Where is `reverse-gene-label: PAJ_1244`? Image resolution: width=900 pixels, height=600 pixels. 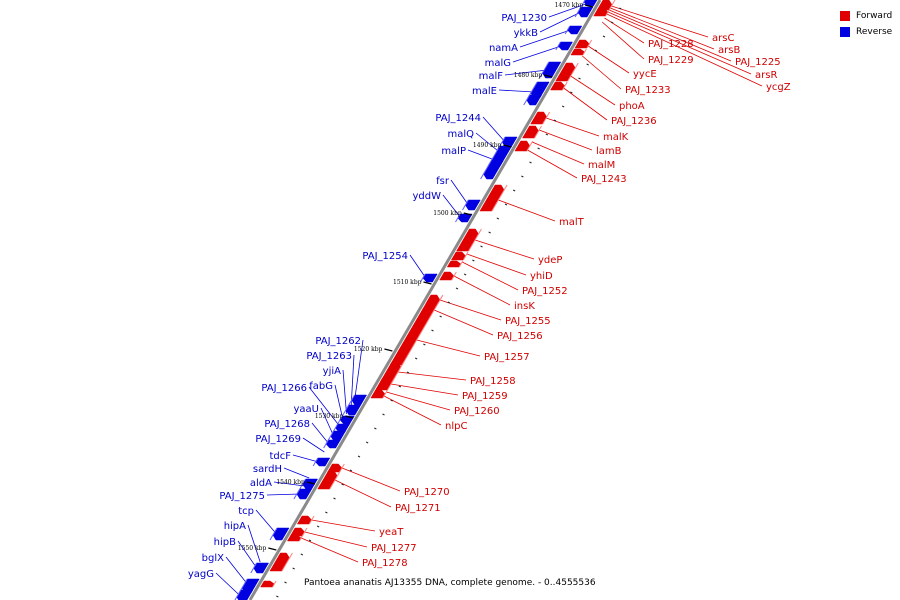 reverse-gene-label: PAJ_1244 is located at coordinates (458, 118).